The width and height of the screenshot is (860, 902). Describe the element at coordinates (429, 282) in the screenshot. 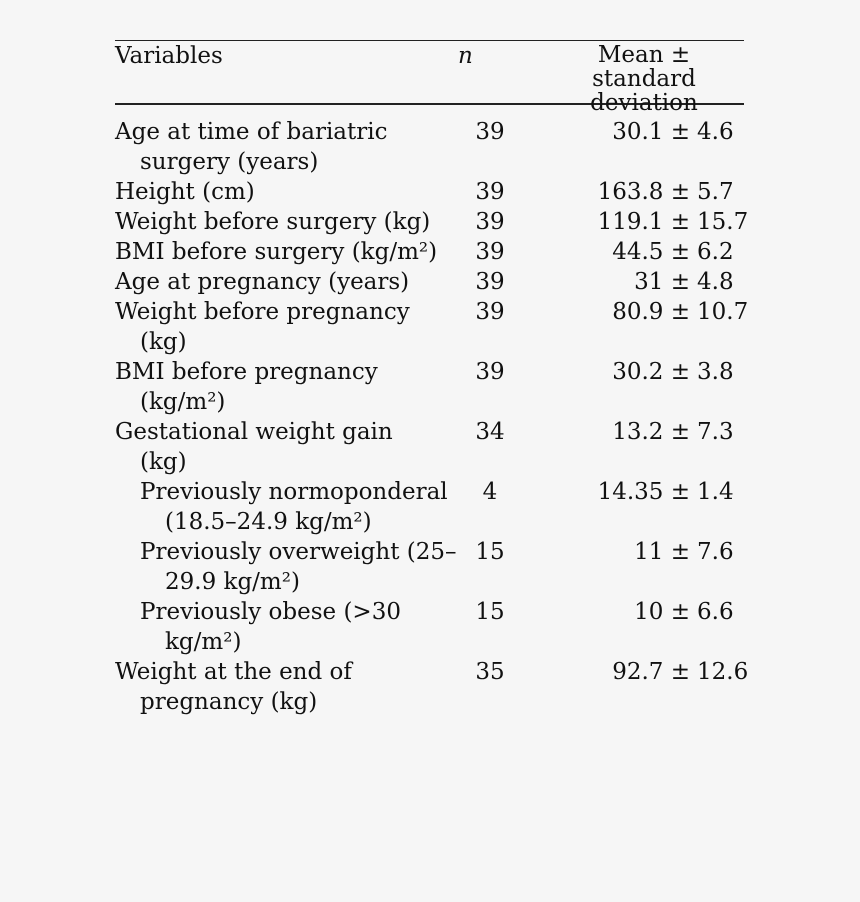

I see `table-row: Age at pregnancy (years) 39 31 ± 4.8` at that location.